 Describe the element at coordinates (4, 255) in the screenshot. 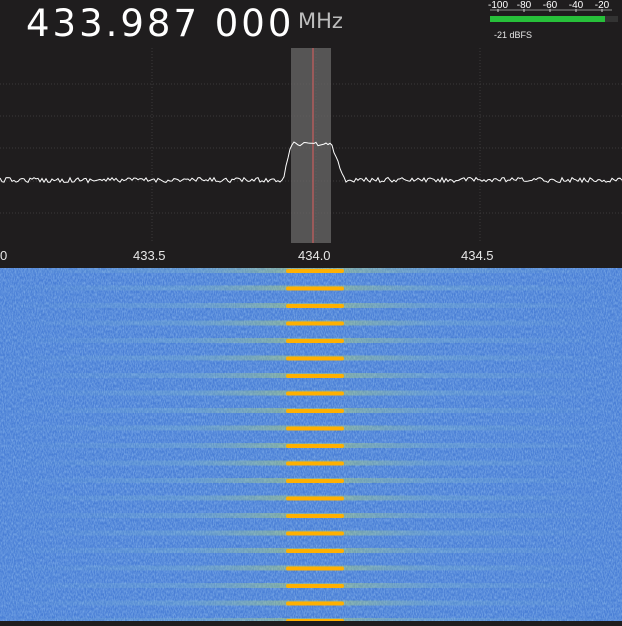

I see `scale-label: 0` at that location.